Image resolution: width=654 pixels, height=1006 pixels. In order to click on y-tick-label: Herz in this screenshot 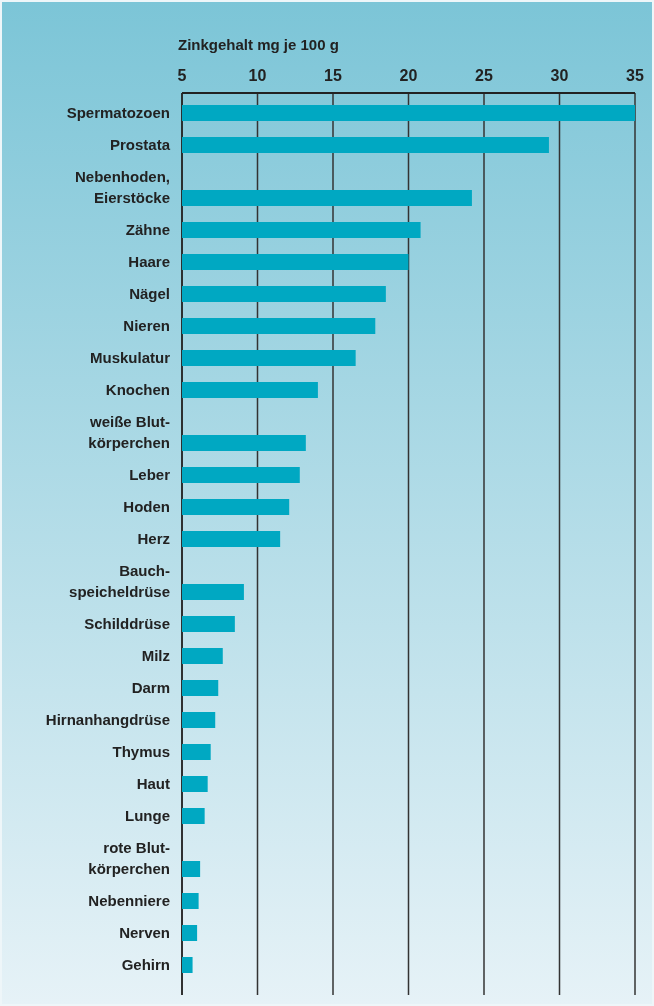, I will do `click(153, 538)`.